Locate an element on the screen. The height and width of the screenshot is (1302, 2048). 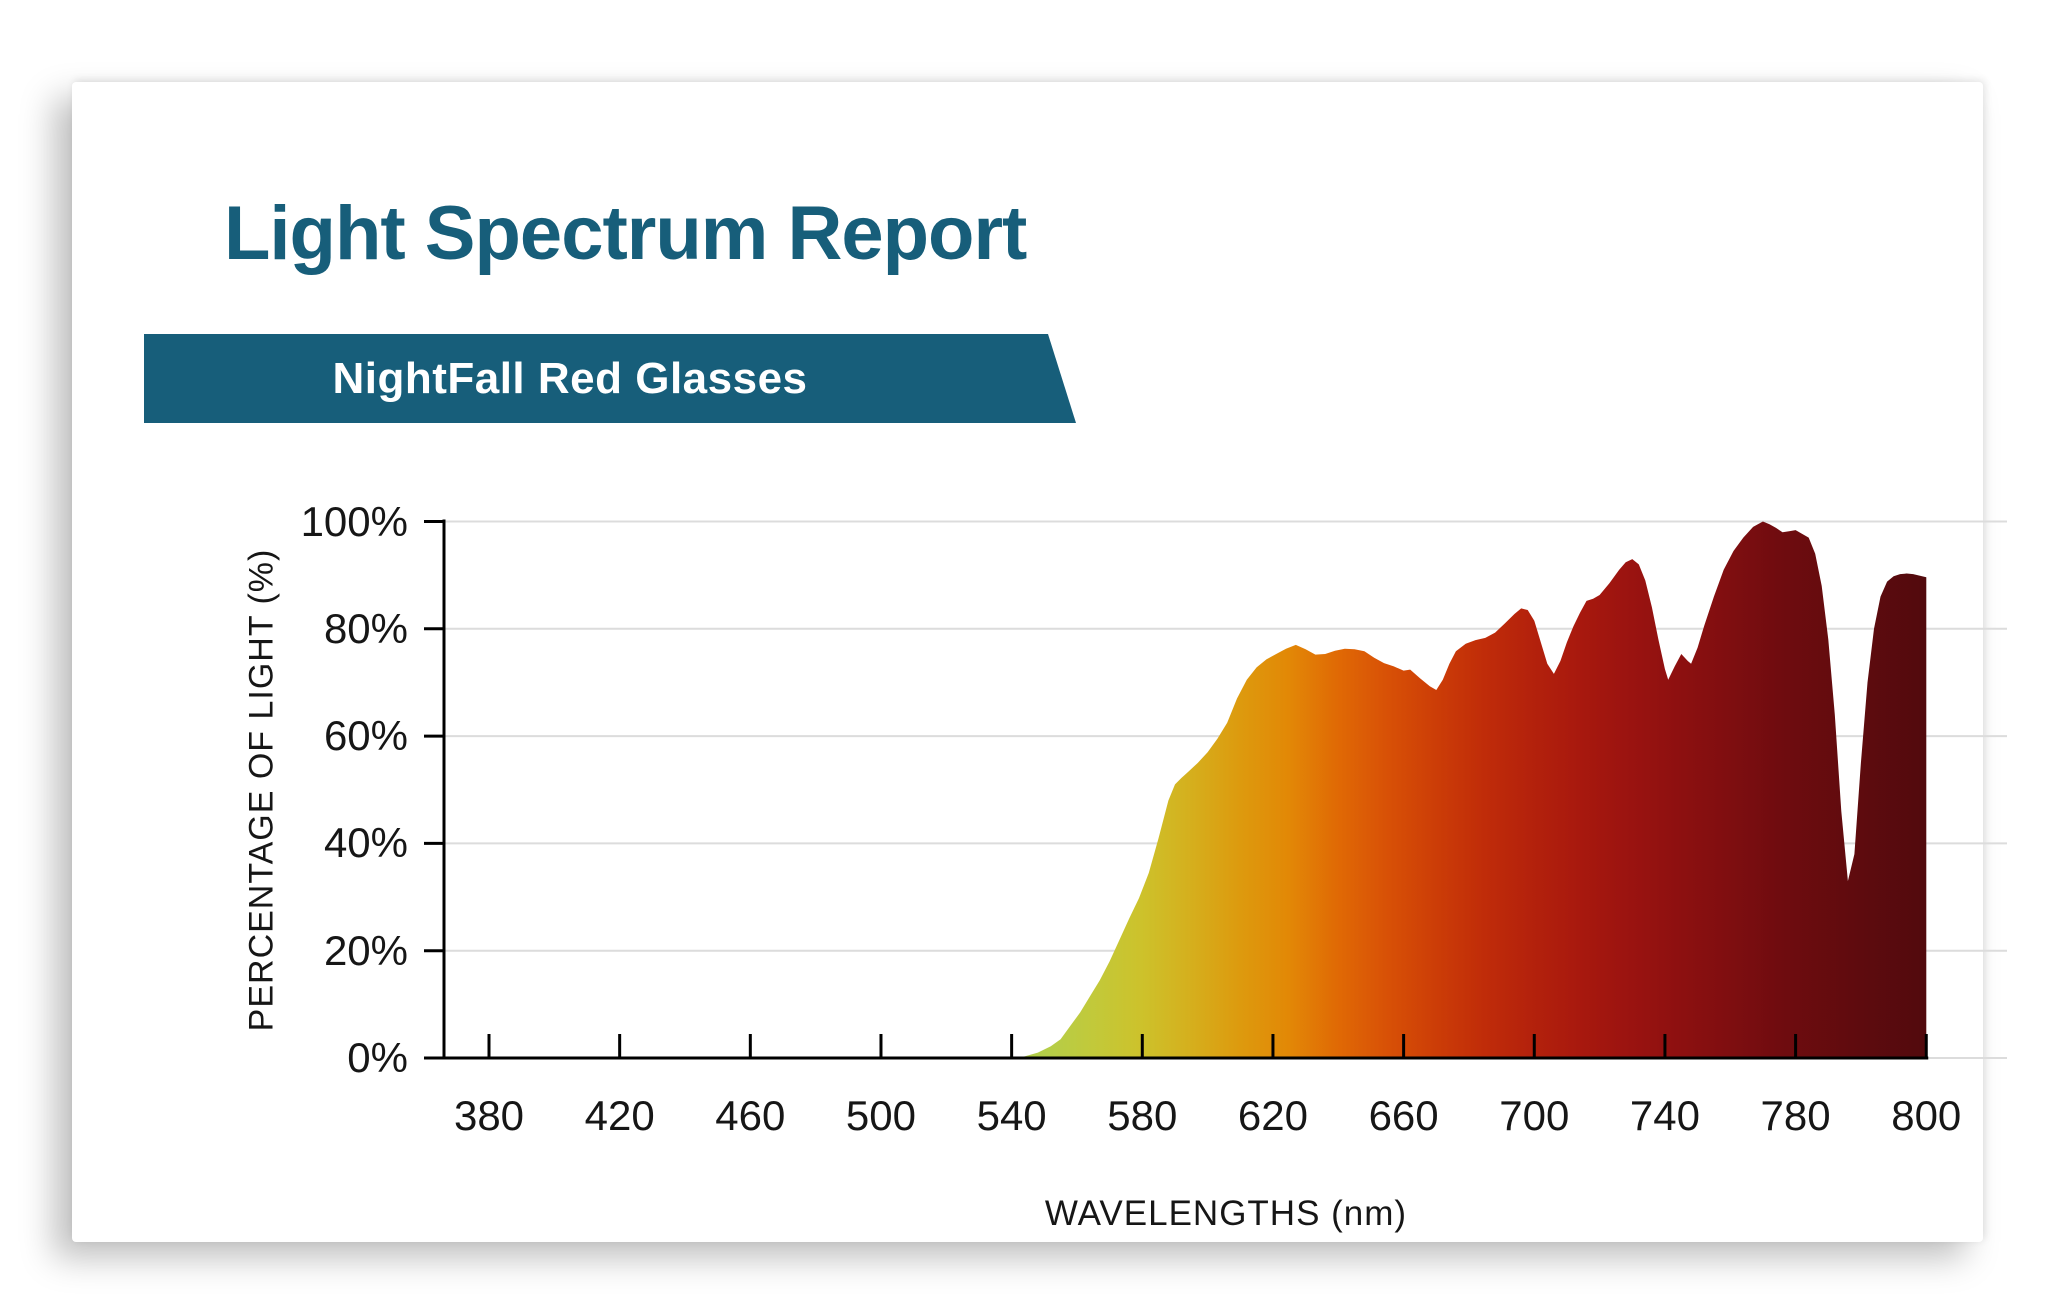
x-tick-label: 460 is located at coordinates (750, 1115).